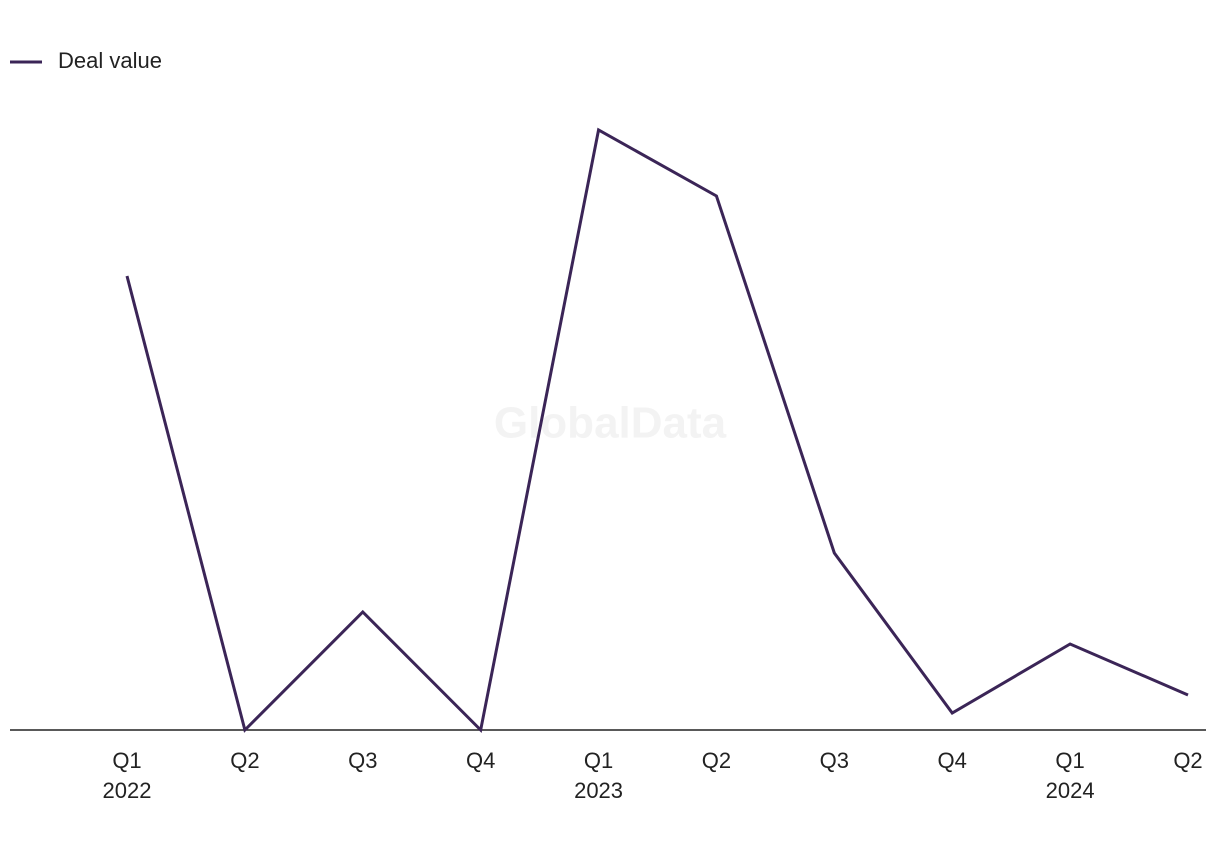 Image resolution: width=1220 pixels, height=850 pixels. I want to click on watermark: GlobalData, so click(610, 423).